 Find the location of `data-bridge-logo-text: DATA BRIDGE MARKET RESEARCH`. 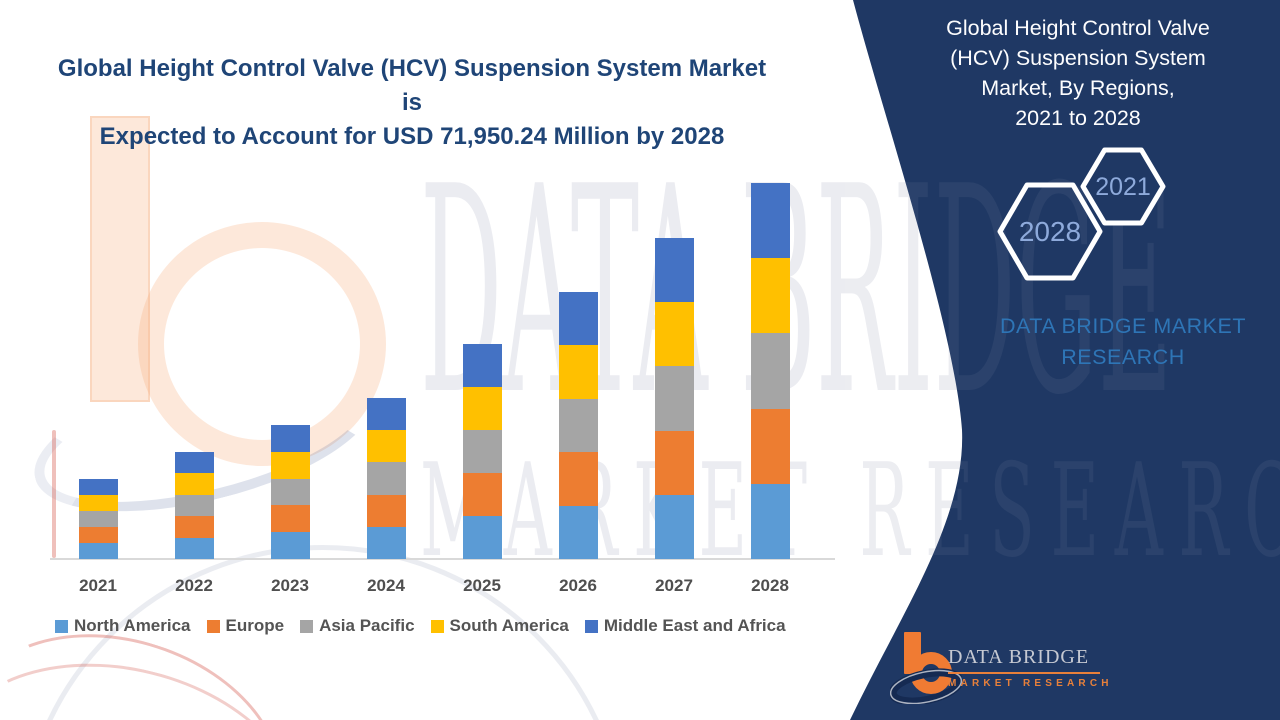

data-bridge-logo-text: DATA BRIDGE MARKET RESEARCH is located at coordinates (1030, 667).